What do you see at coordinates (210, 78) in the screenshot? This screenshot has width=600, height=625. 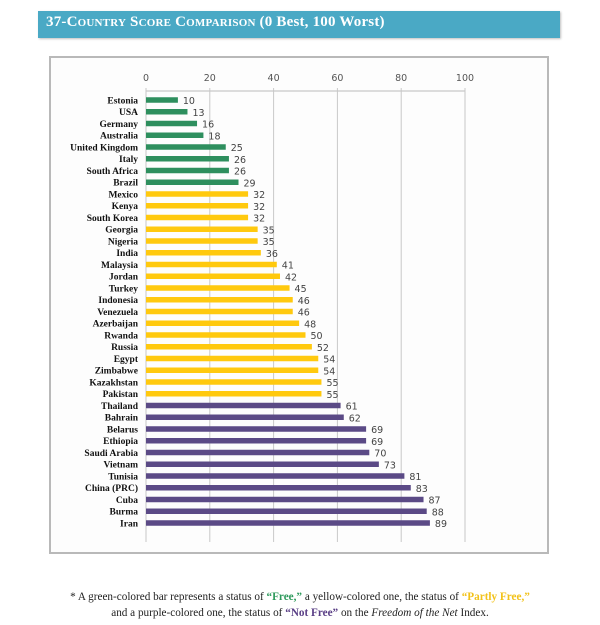 I see `x-tick-label: 20` at bounding box center [210, 78].